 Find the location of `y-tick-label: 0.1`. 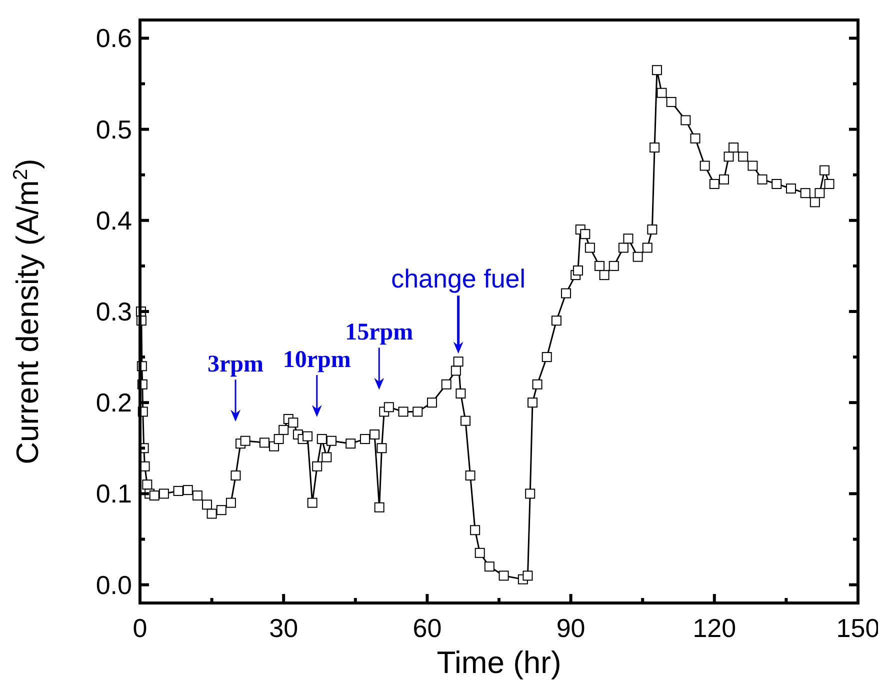

y-tick-label: 0.1 is located at coordinates (114, 493).